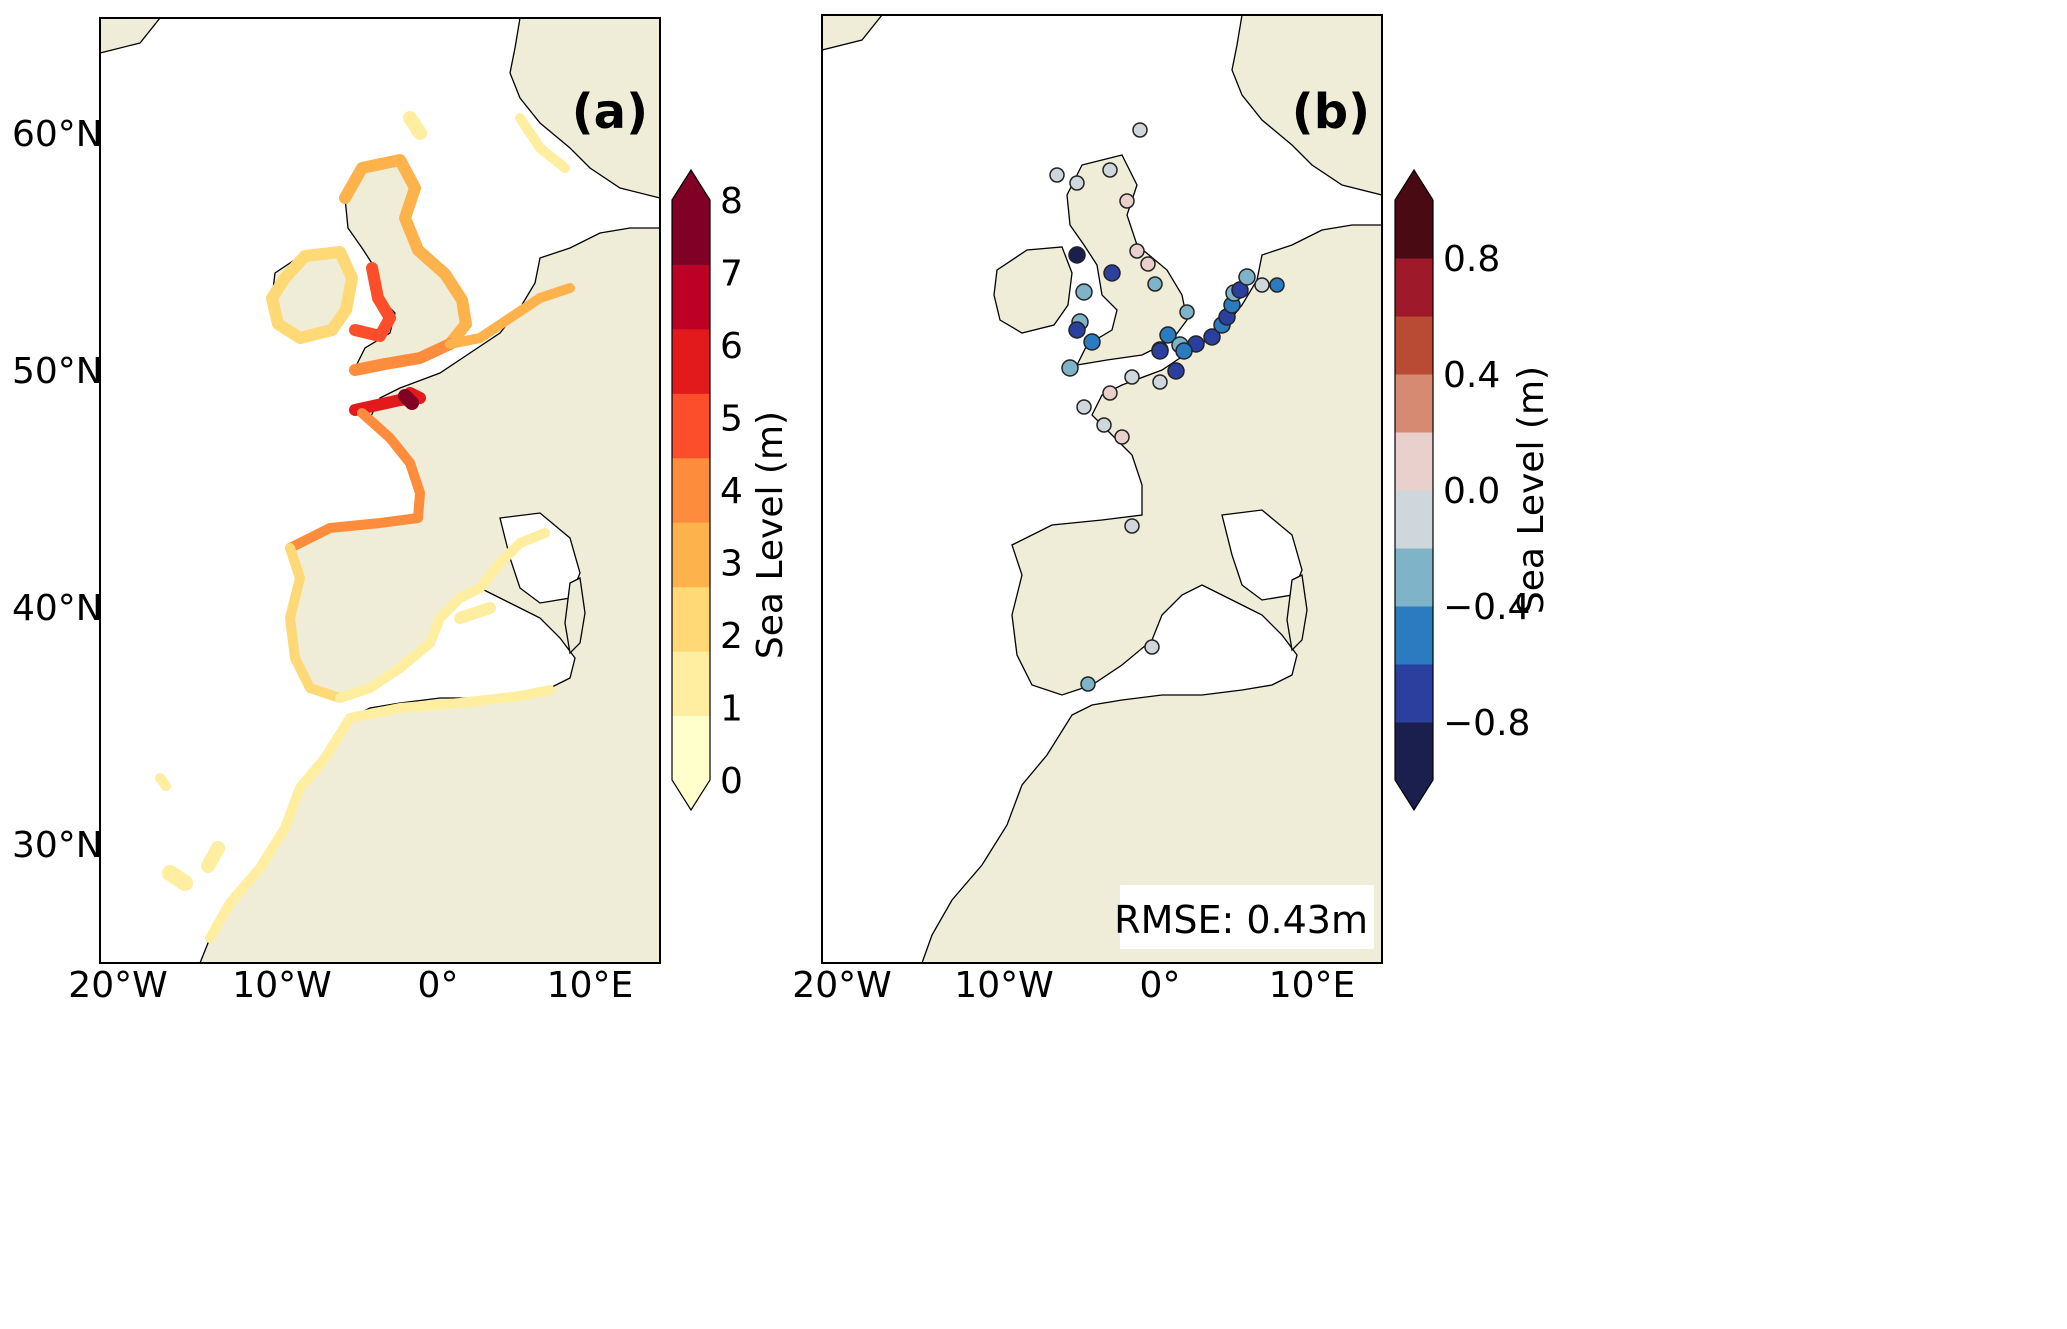 The image size is (2067, 1329). Describe the element at coordinates (610, 112) in the screenshot. I see `panel-a-label: (a)` at that location.